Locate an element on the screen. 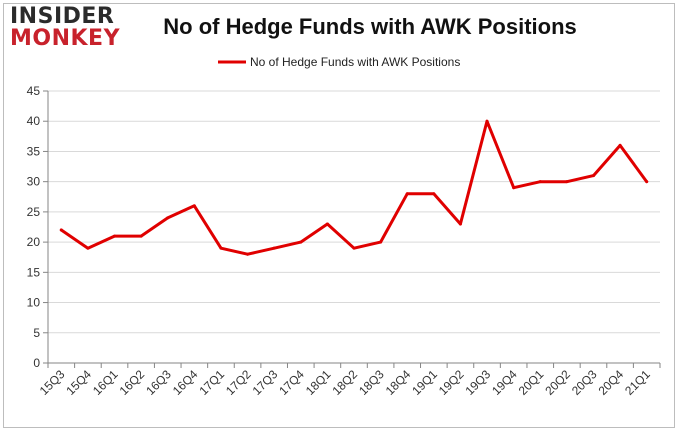 The height and width of the screenshot is (433, 680). data-point-20Q1 is located at coordinates (540, 182).